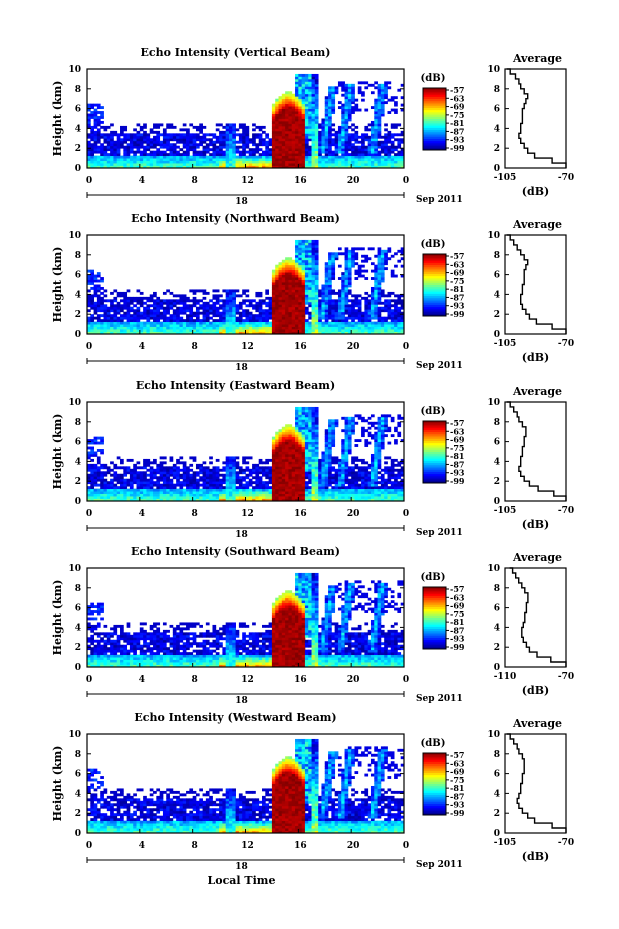  What do you see at coordinates (89, 347) in the screenshot?
I see `x-tick-label: 0` at bounding box center [89, 347].